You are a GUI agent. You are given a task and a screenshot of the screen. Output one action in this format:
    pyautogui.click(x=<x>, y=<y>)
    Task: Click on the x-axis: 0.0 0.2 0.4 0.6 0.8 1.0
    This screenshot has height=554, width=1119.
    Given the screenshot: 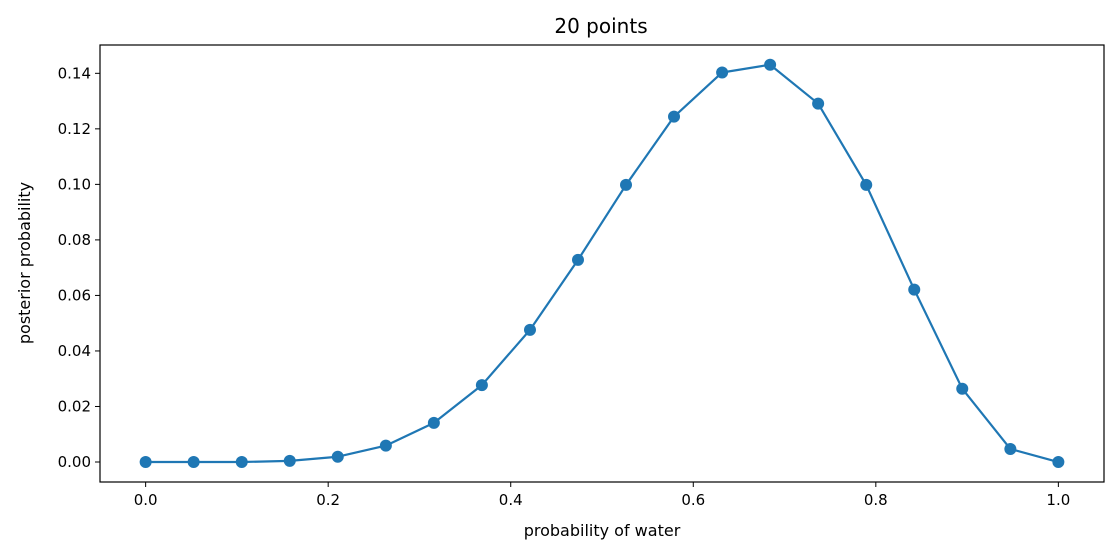 What is the action you would take?
    pyautogui.click(x=602, y=495)
    